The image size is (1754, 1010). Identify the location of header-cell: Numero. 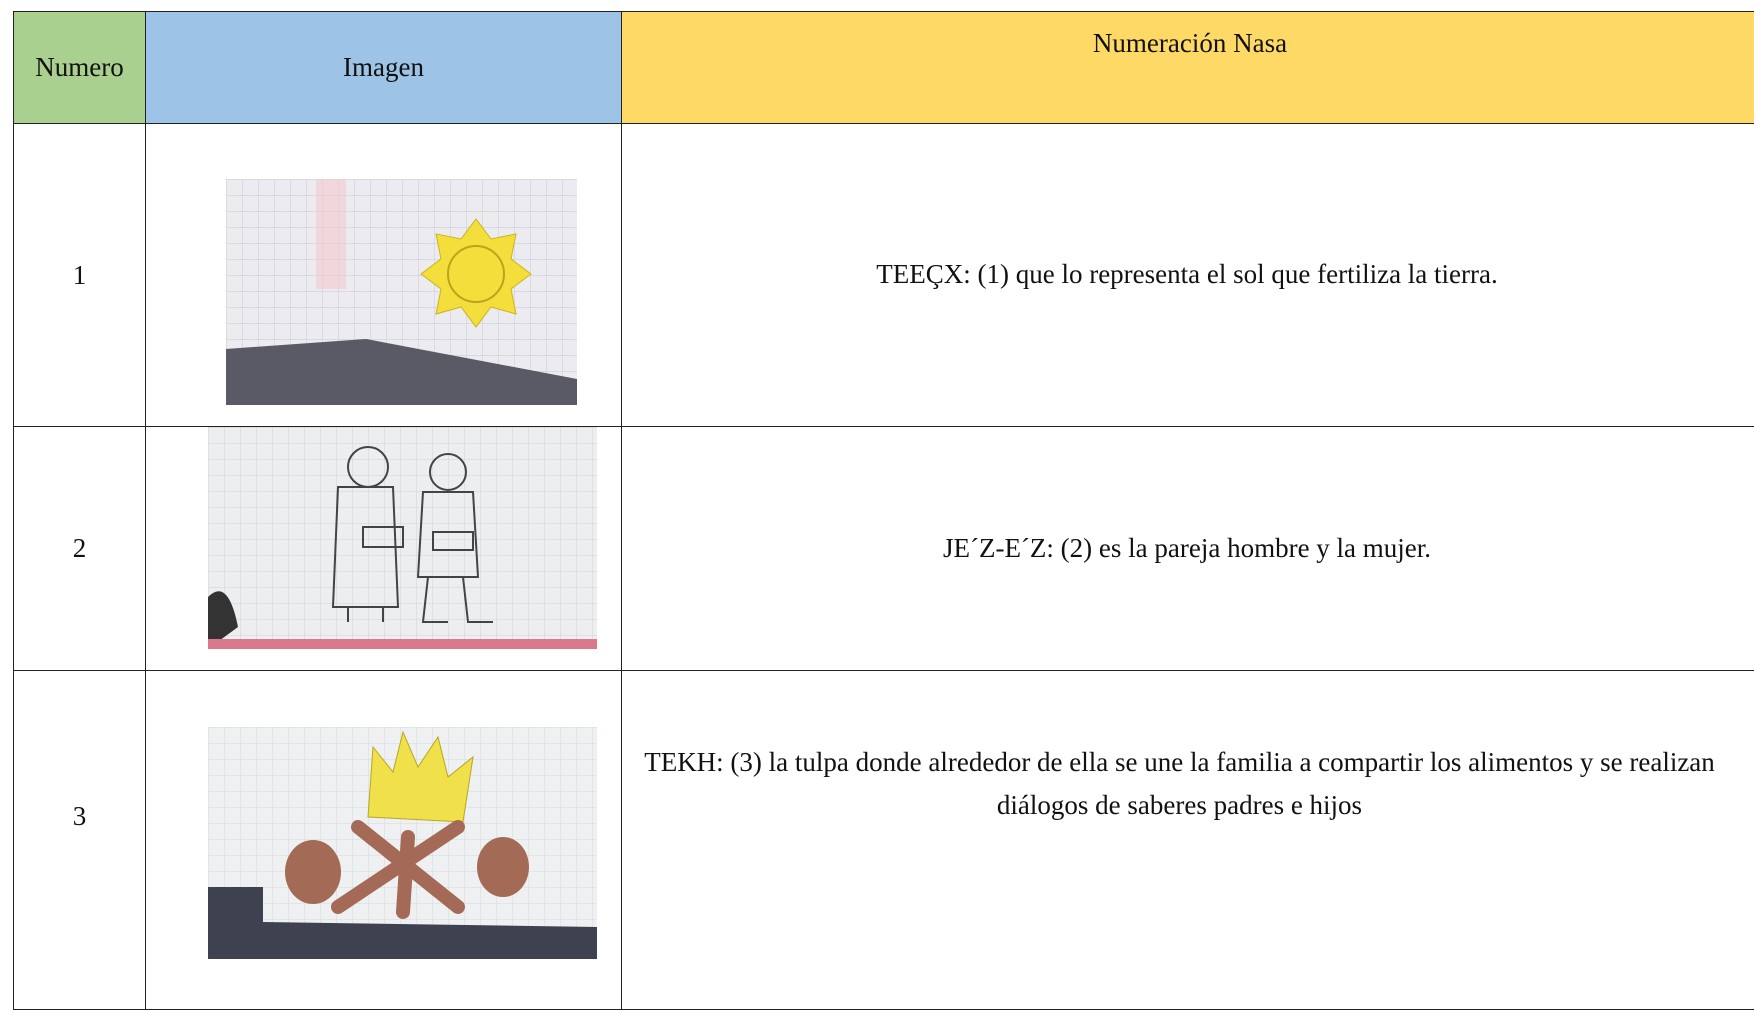
(79, 67).